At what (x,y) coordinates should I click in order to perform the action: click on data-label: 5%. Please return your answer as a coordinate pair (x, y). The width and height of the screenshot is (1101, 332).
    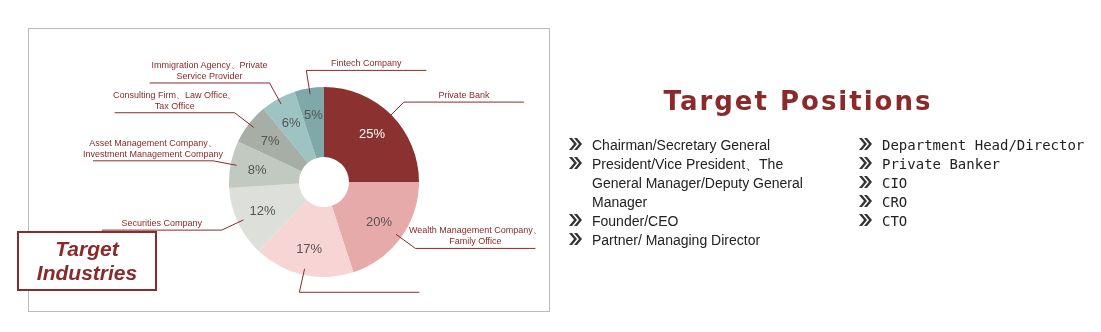
    Looking at the image, I should click on (313, 115).